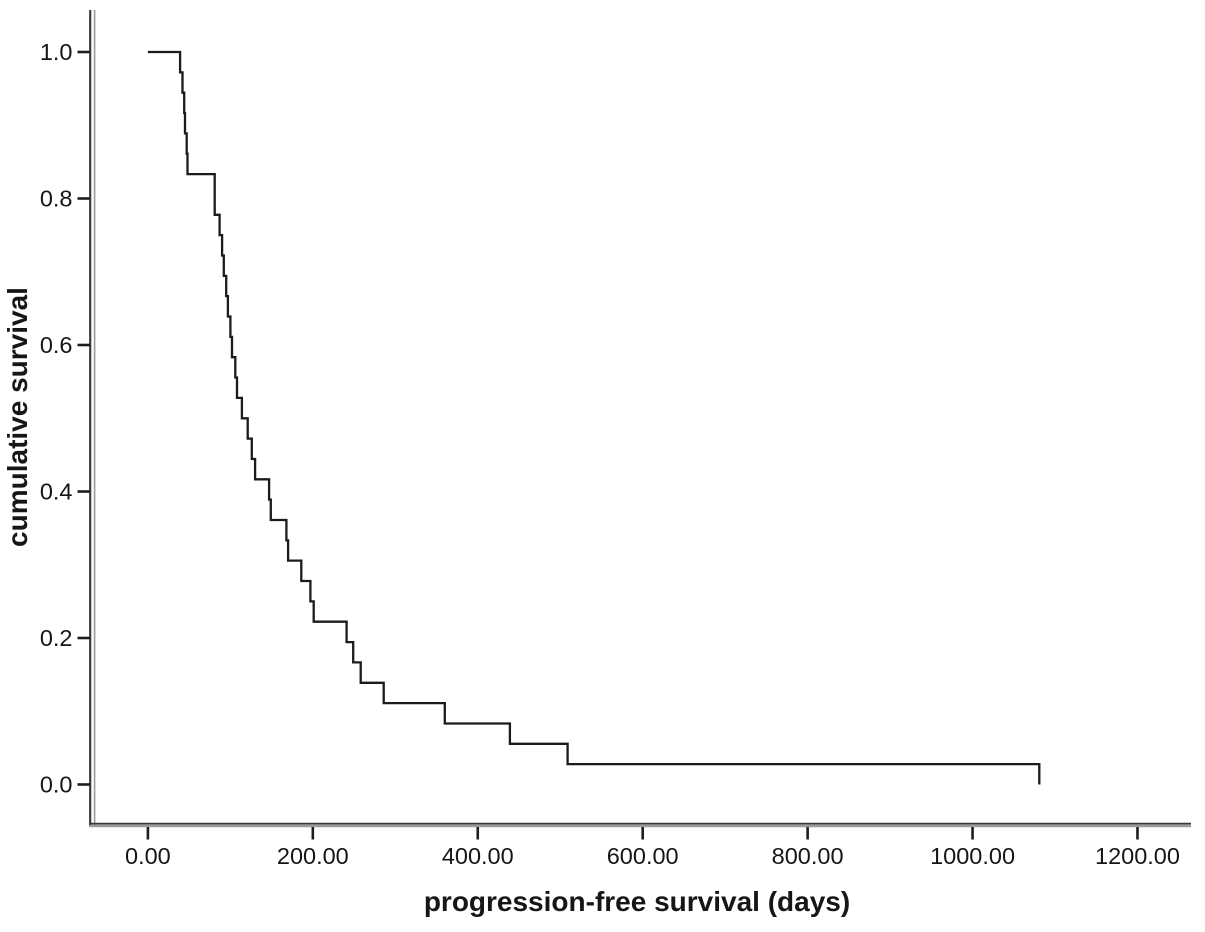 This screenshot has width=1205, height=932. What do you see at coordinates (1137, 856) in the screenshot?
I see `x-tick-label: 1200.00` at bounding box center [1137, 856].